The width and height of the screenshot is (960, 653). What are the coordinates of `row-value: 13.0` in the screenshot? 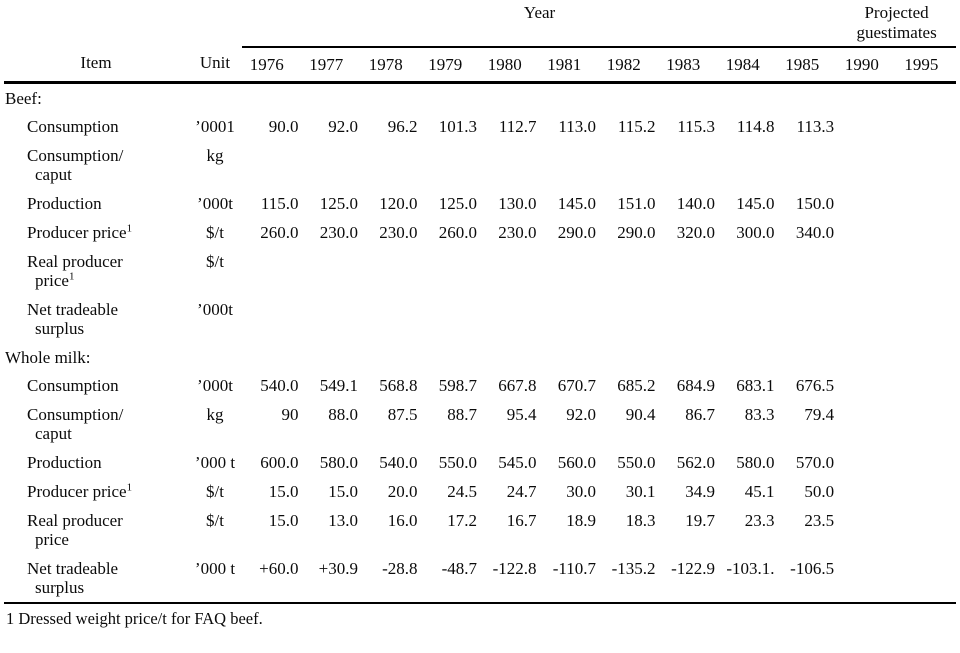 It's located at (343, 520).